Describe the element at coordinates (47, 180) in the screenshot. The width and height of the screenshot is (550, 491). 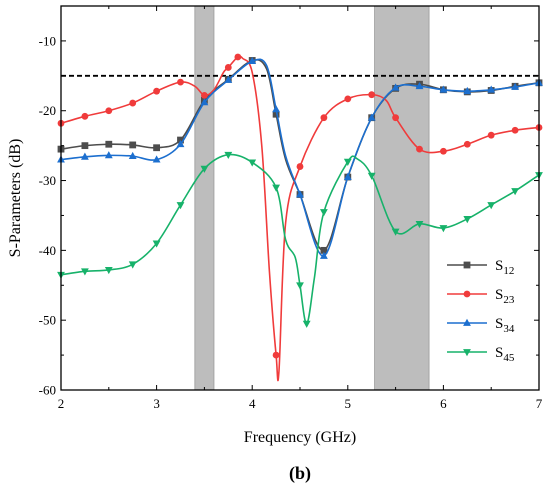
I see `y-tick-label: -30` at that location.